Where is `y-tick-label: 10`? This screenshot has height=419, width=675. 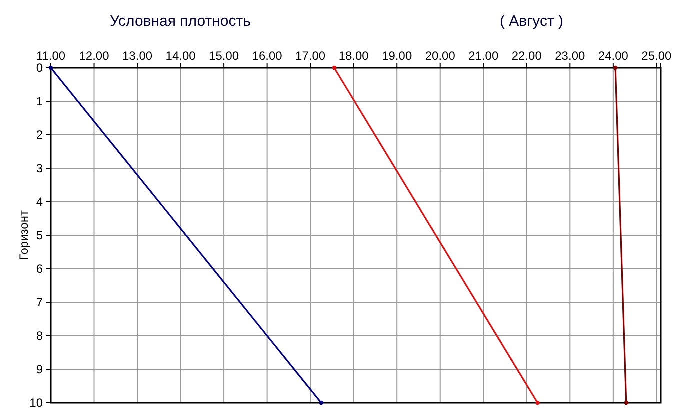 y-tick-label: 10 is located at coordinates (37, 403).